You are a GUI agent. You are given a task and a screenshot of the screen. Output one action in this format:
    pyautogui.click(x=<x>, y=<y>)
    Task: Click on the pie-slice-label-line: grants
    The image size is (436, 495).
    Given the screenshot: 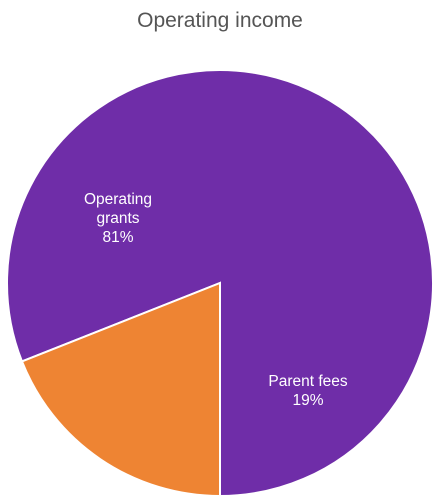 What is the action you would take?
    pyautogui.click(x=117, y=218)
    